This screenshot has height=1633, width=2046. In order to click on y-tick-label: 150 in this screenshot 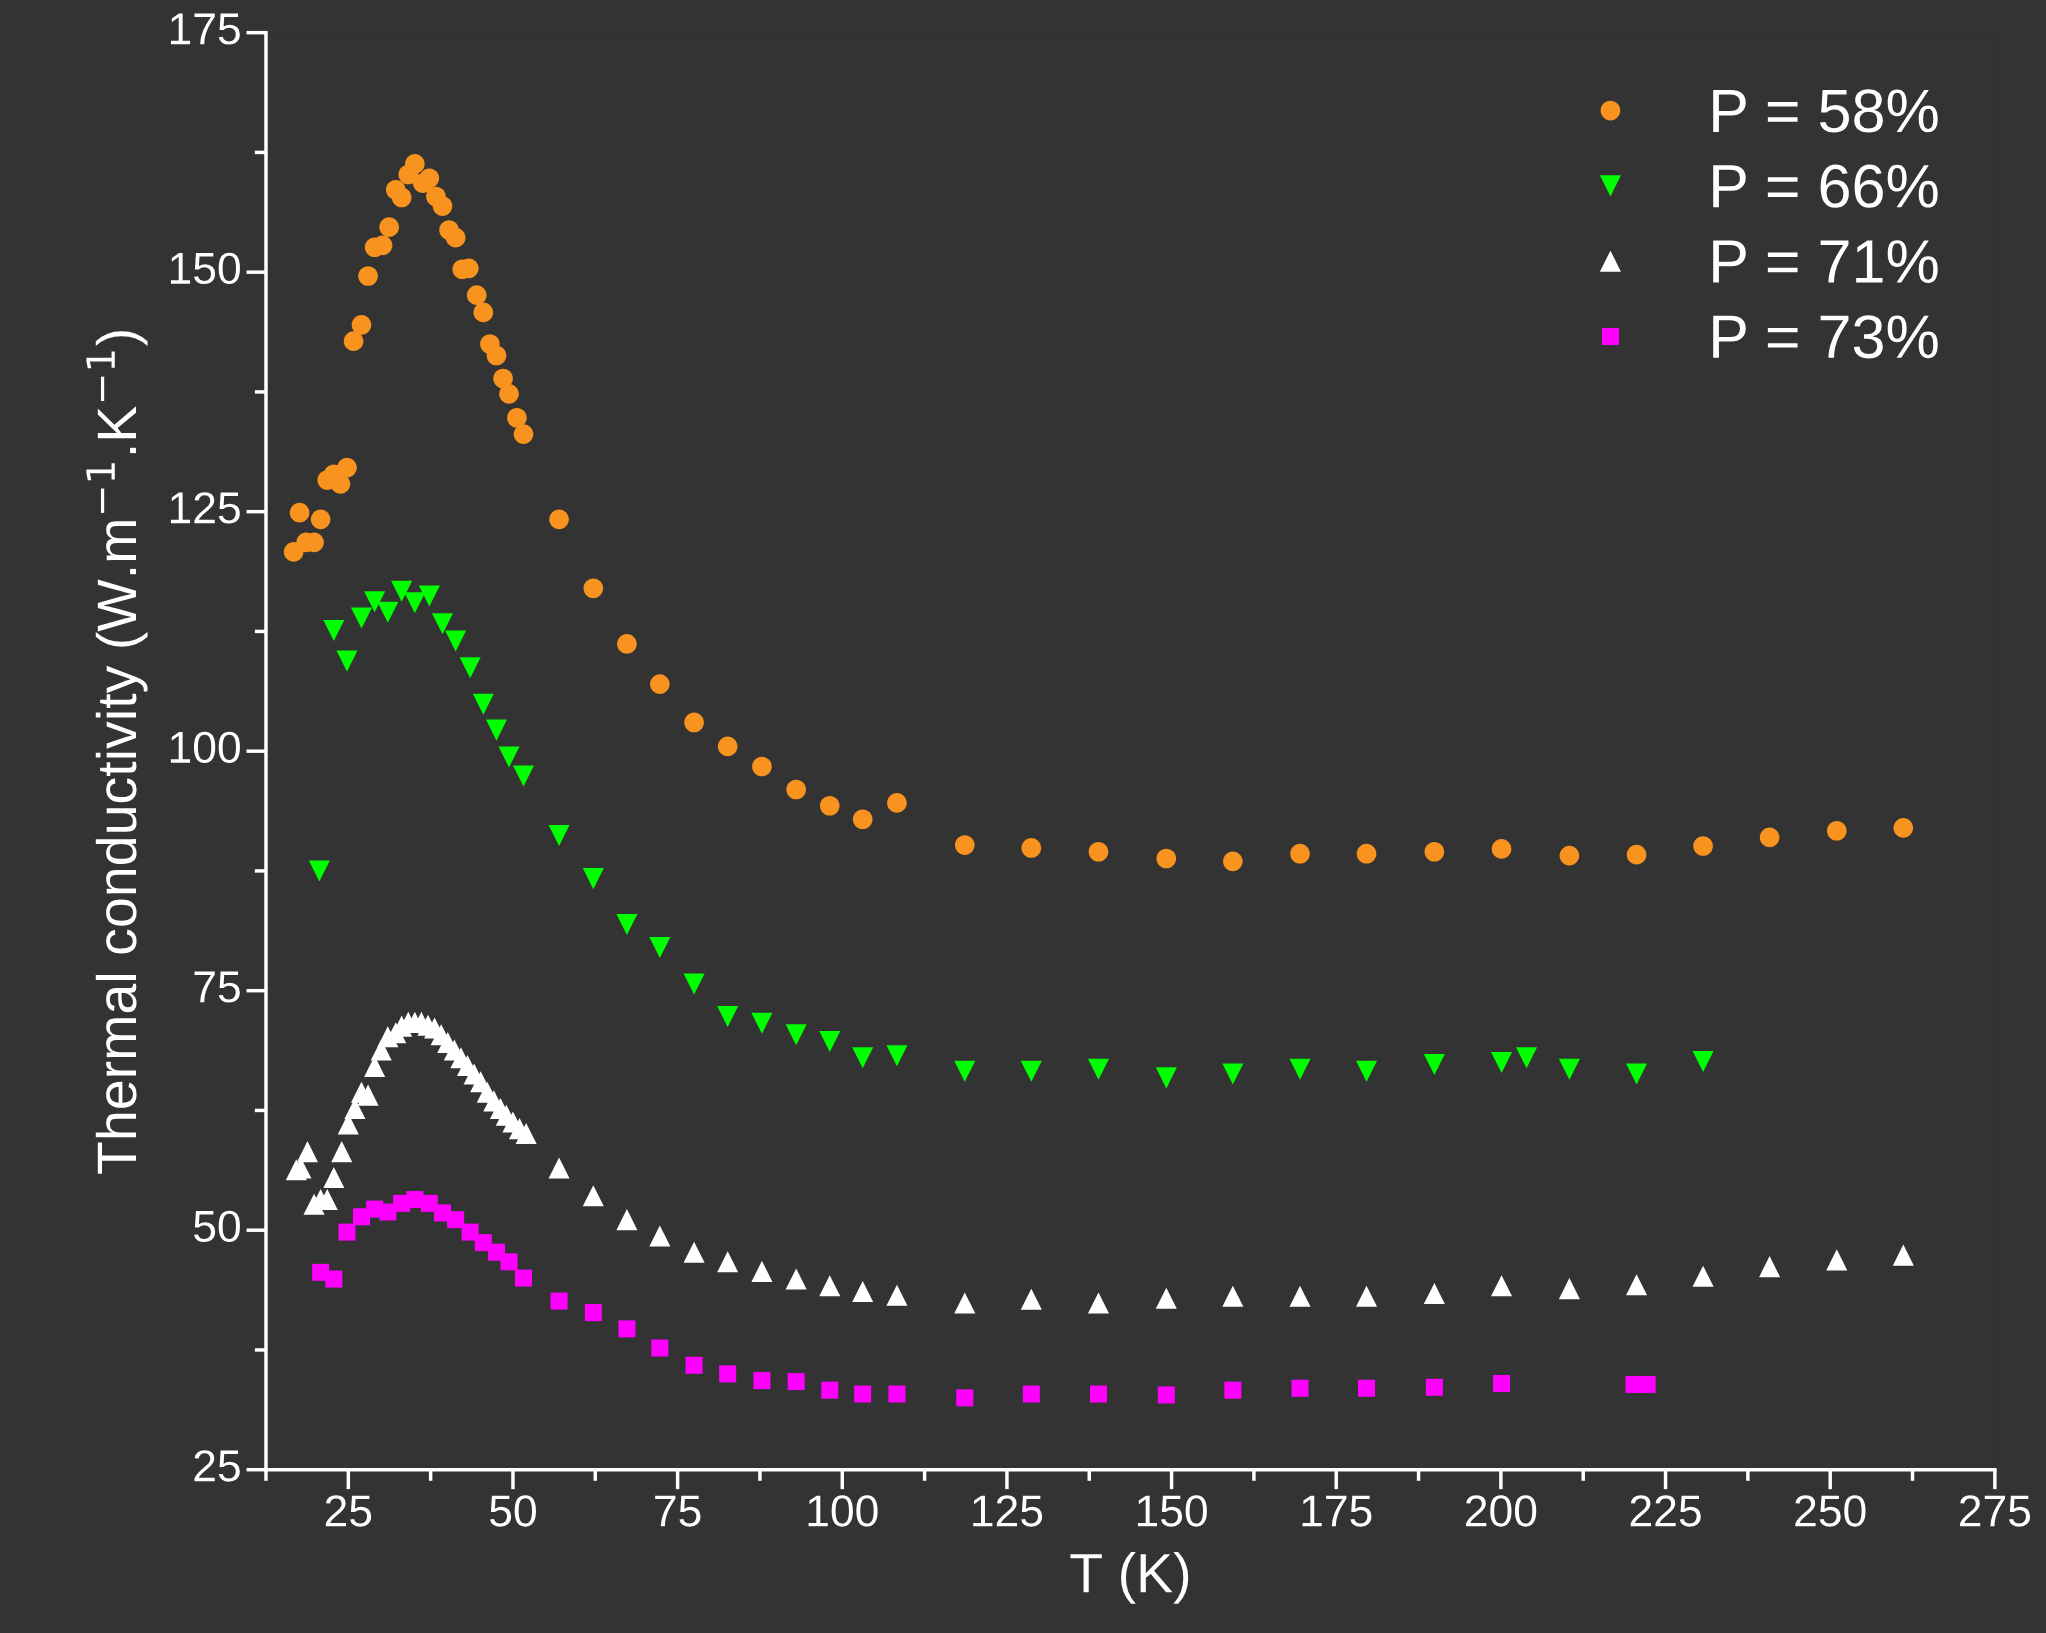, I will do `click(205, 268)`.